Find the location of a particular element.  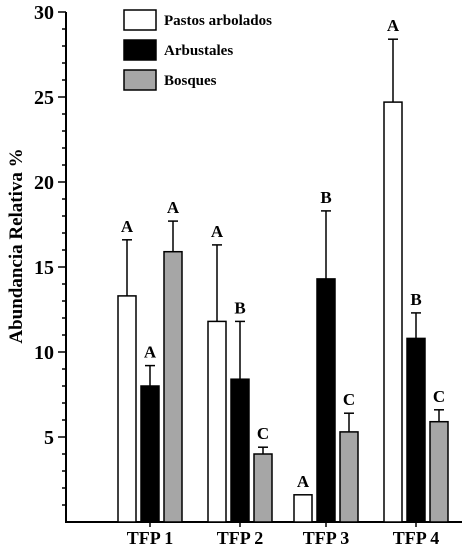

legend-label: Pastos arbolados is located at coordinates (218, 21).